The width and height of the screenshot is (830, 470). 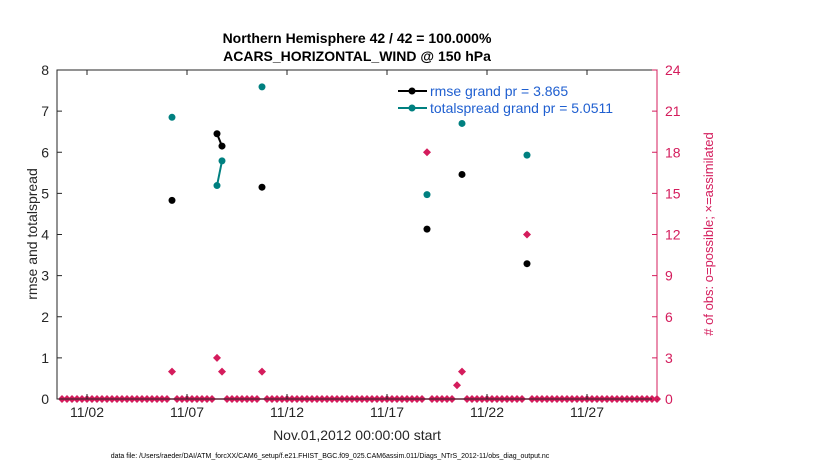 I want to click on y-left-tick-label: 6, so click(x=45, y=152).